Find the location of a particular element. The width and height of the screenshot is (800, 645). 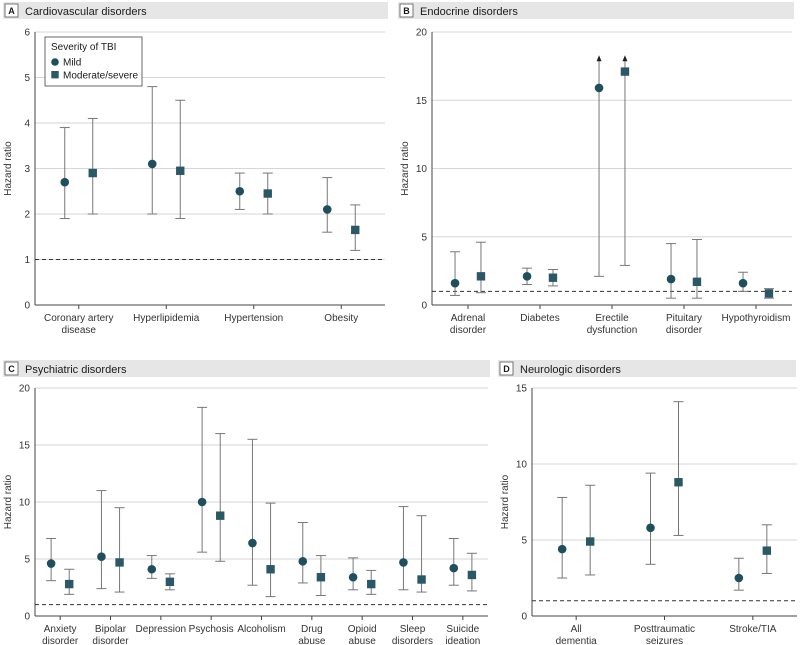

error-bar-arrow is located at coordinates (599, 58).